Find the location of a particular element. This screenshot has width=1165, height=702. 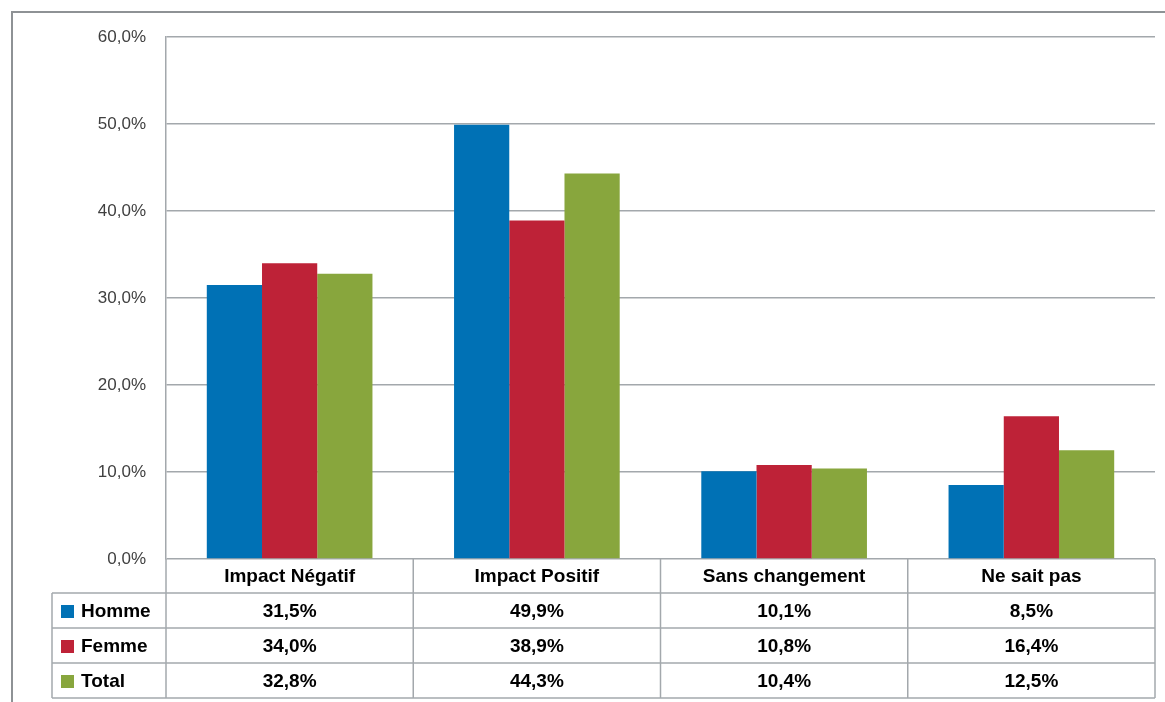

legend-label: Homme is located at coordinates (116, 610).